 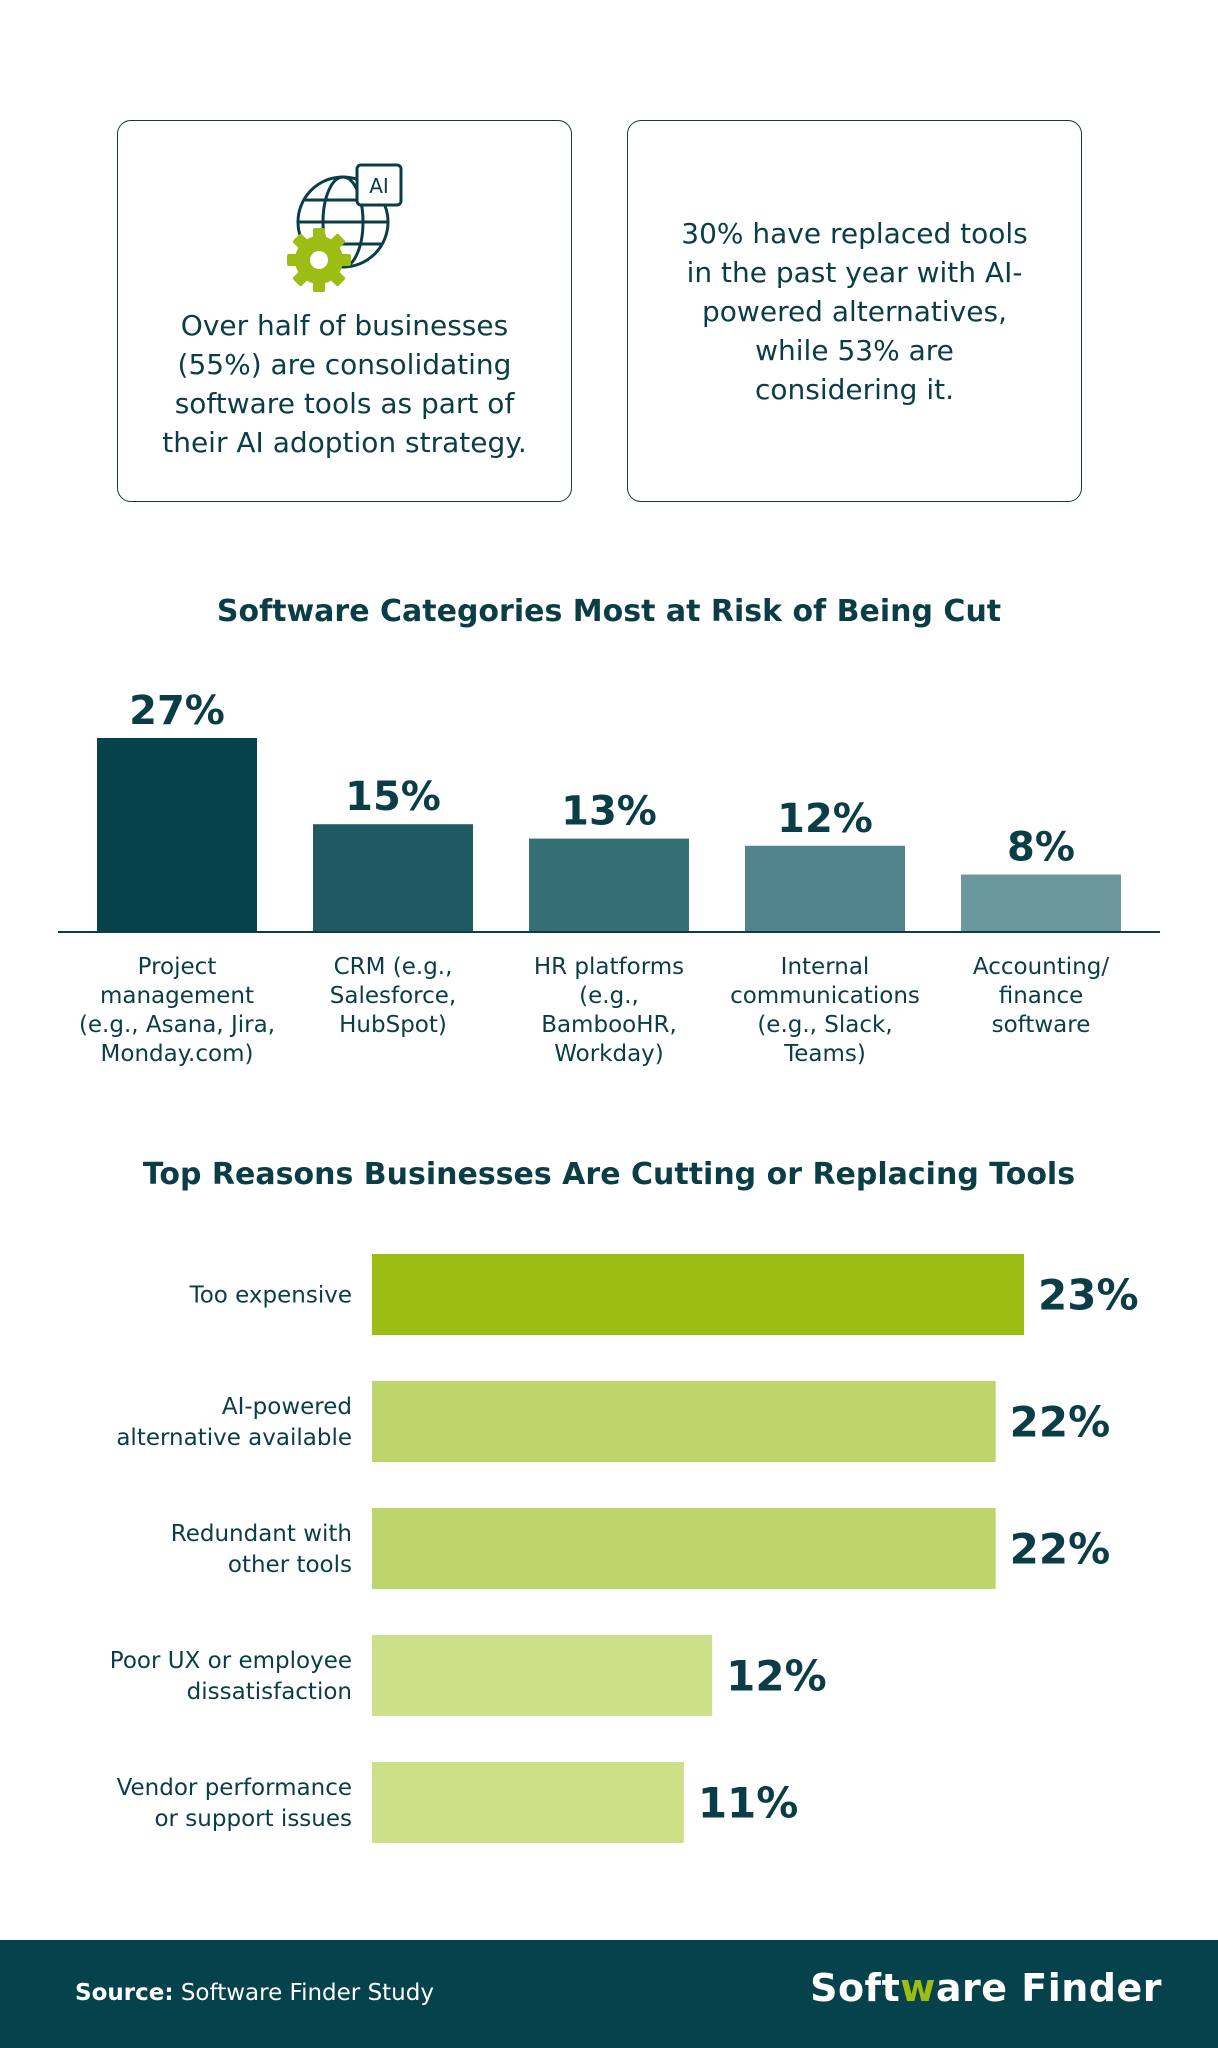 I want to click on reason-value-label: 23%, so click(x=1088, y=1295).